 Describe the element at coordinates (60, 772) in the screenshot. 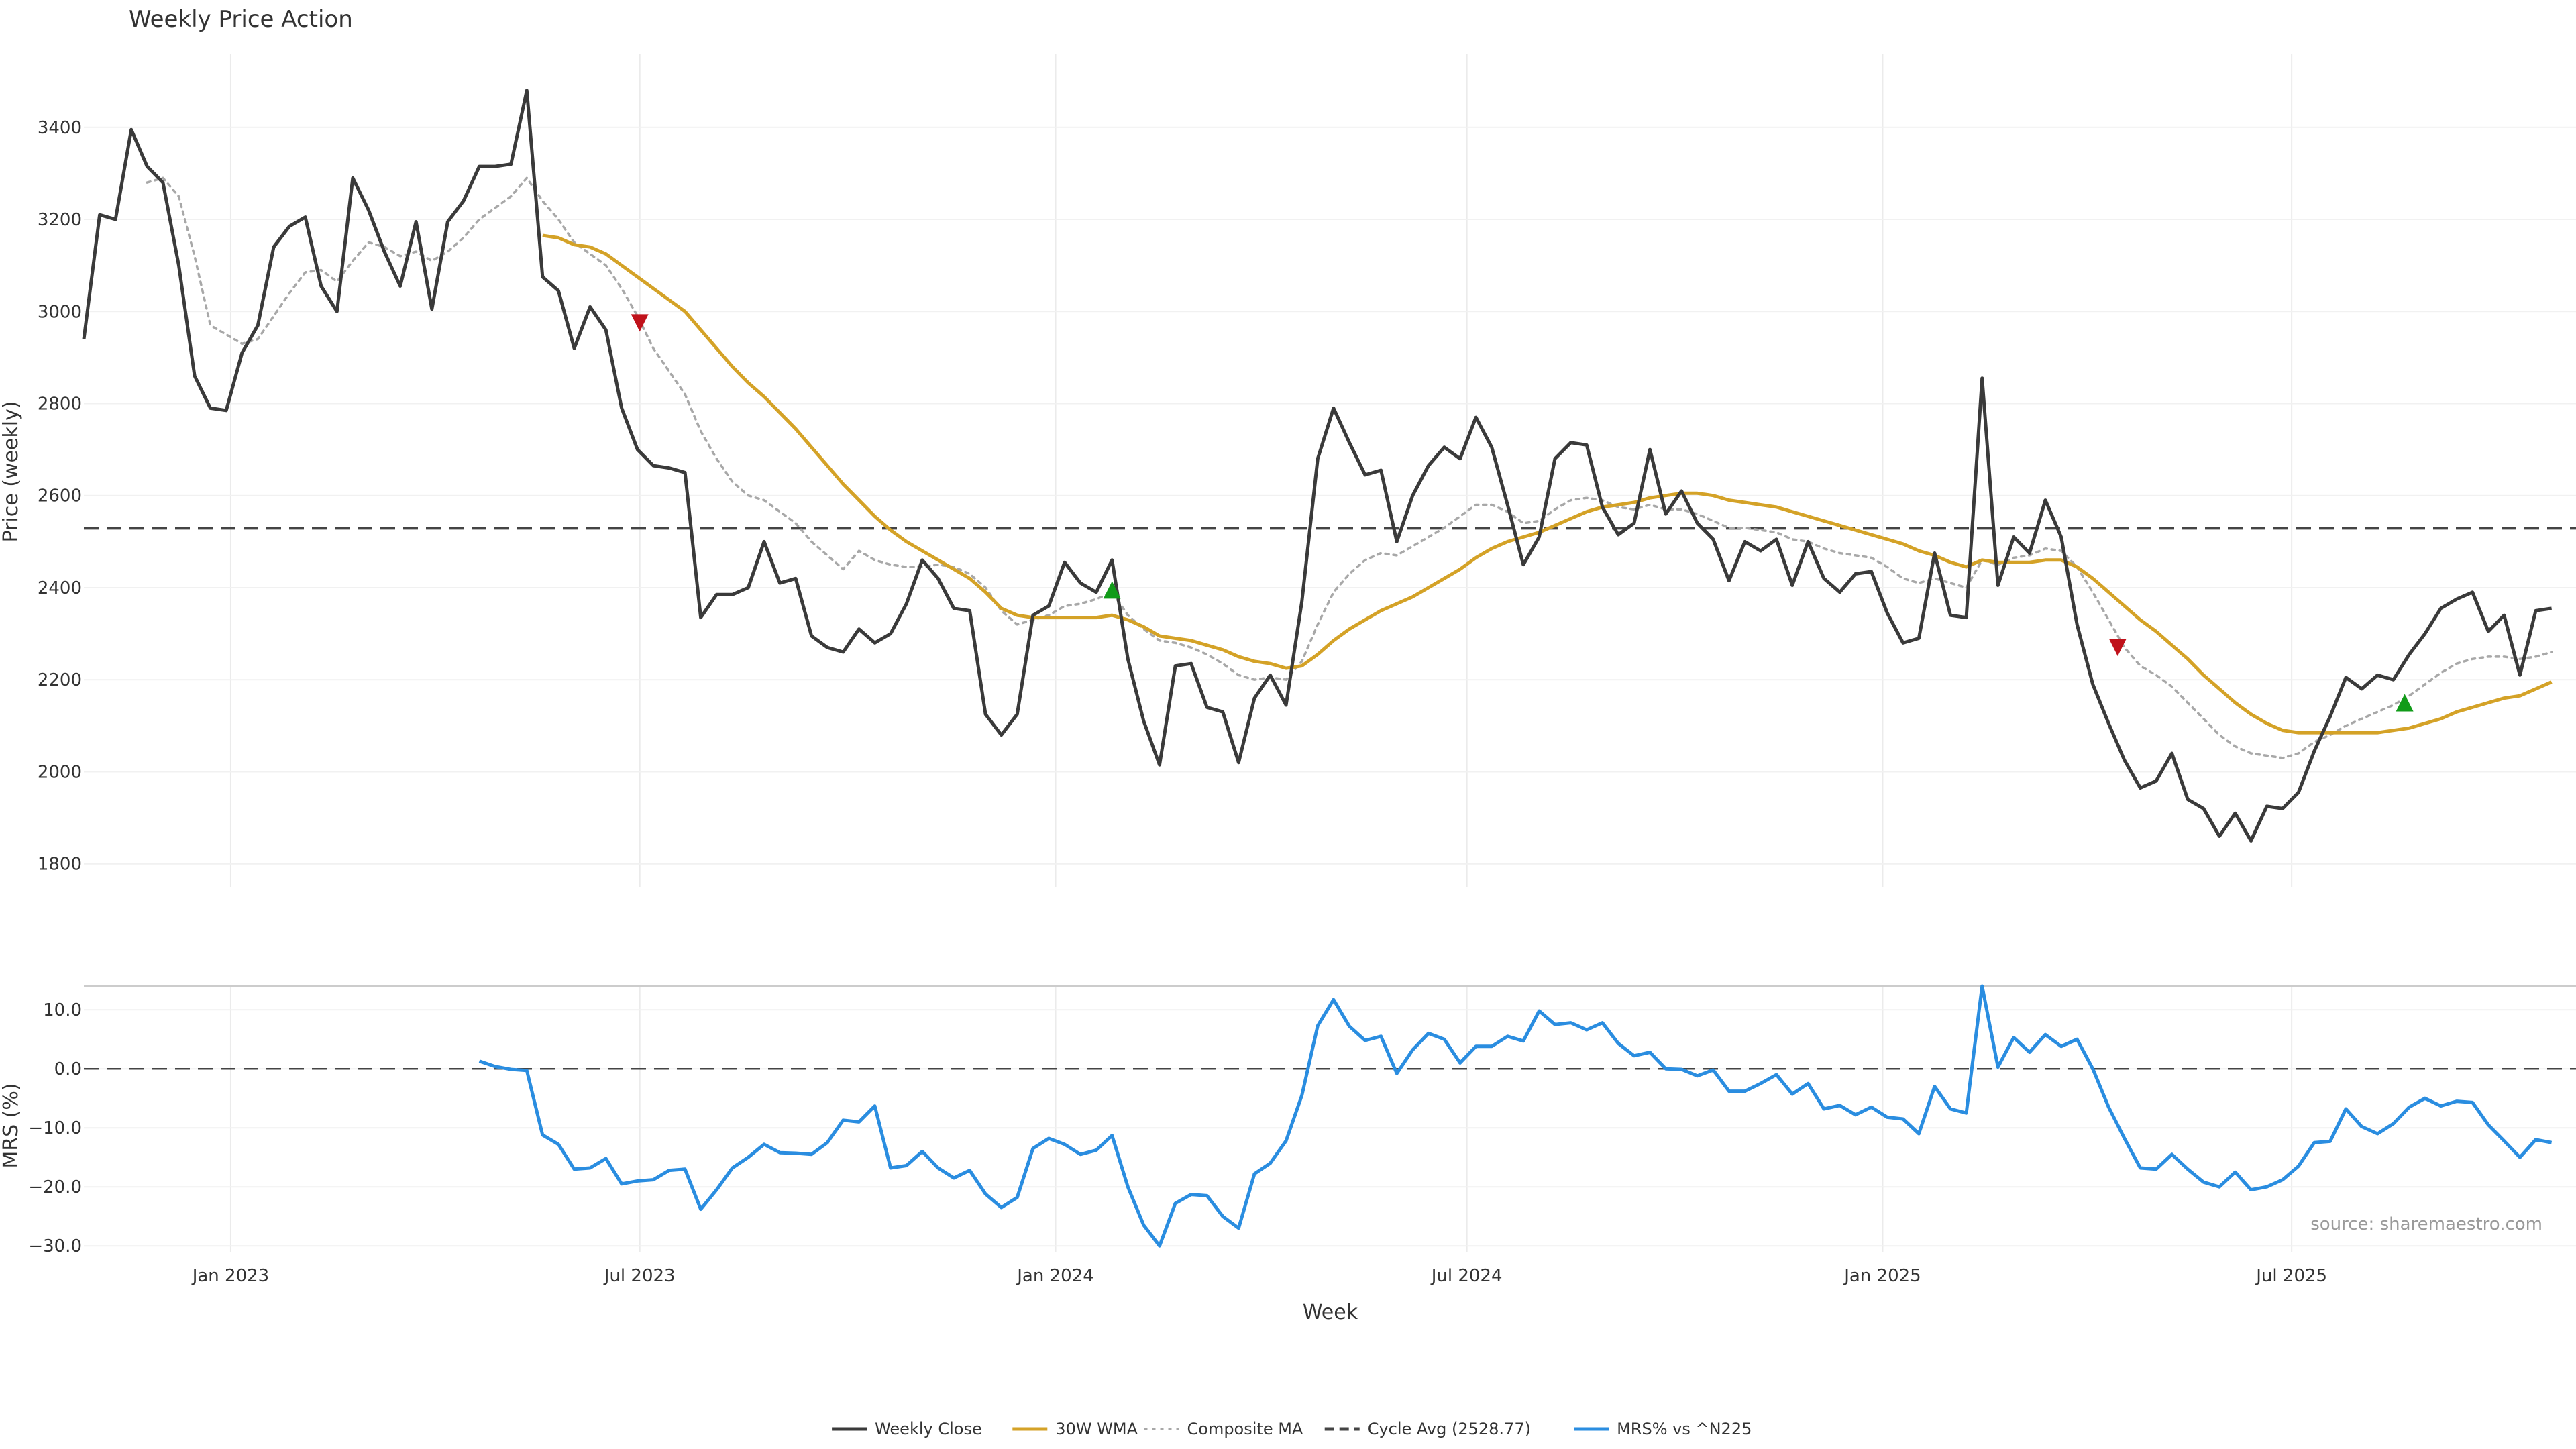

I see `price-y-tick-label: 2000` at that location.